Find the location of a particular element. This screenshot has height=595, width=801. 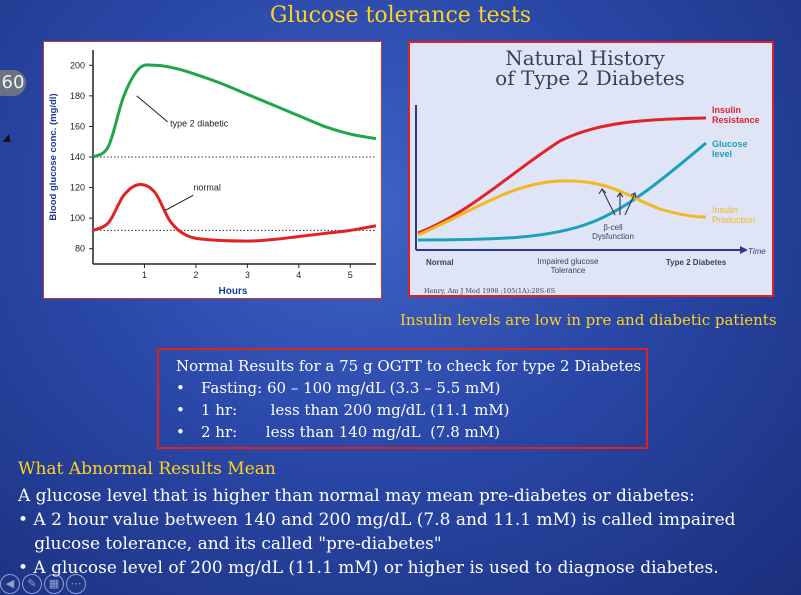

natural-history-title-1: Natural History is located at coordinates (585, 58).